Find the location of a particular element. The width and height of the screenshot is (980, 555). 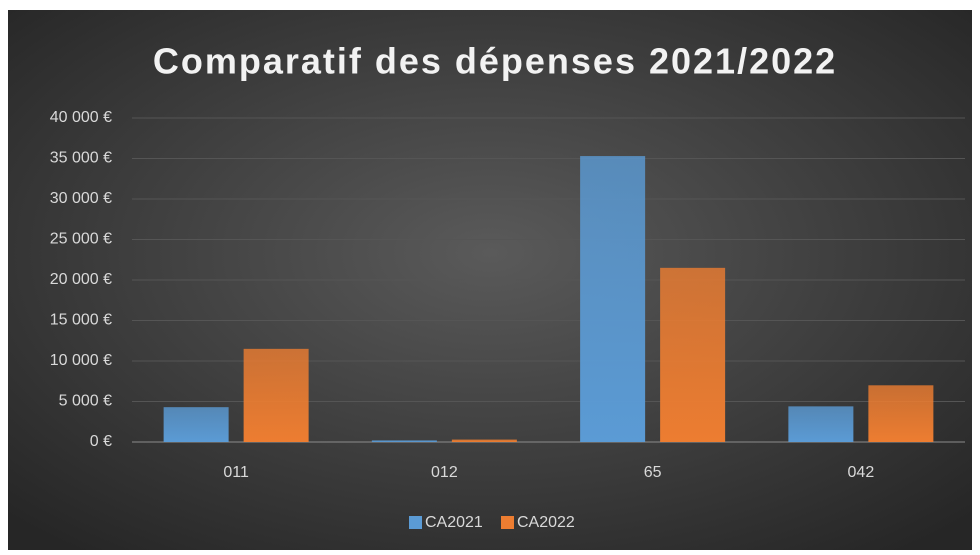

legend-label: CA2022 is located at coordinates (546, 522).